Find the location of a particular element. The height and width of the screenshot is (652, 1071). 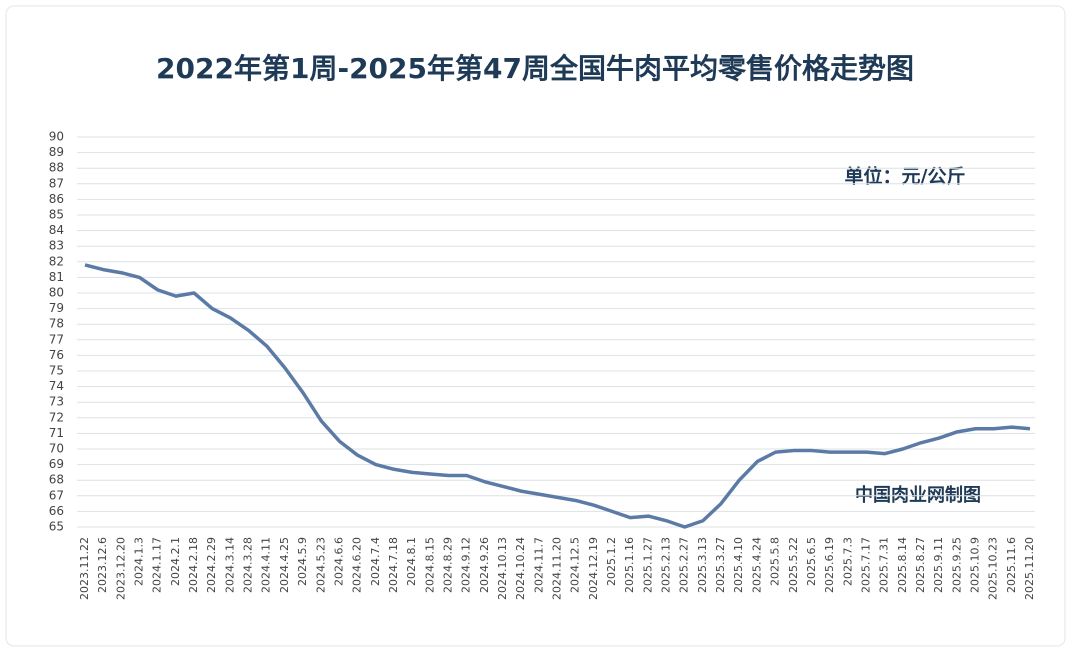

x-tick-label: 2025.2.27 is located at coordinates (684, 565).